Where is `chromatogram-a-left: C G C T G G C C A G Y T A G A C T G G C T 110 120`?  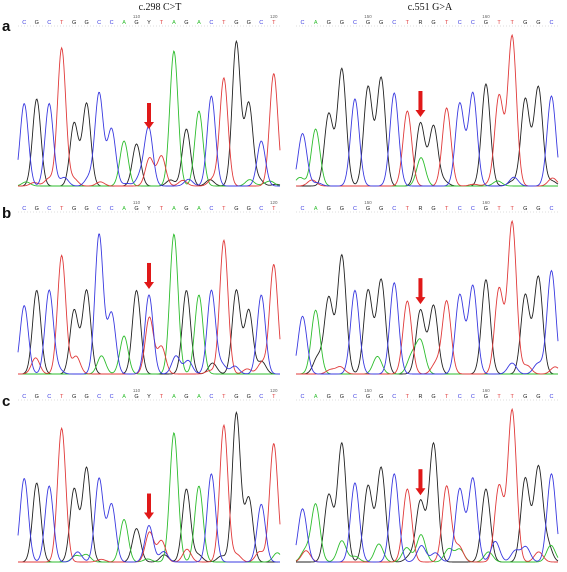 chromatogram-a-left: C G C T G G C C A G Y T A G A C T G G C T 110 120 is located at coordinates (149, 100).